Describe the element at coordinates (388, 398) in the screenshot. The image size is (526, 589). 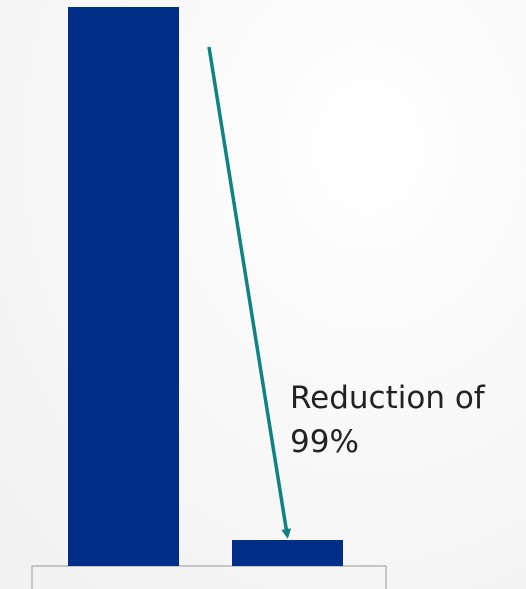
I see `annotation-line-1: Reduction of` at that location.